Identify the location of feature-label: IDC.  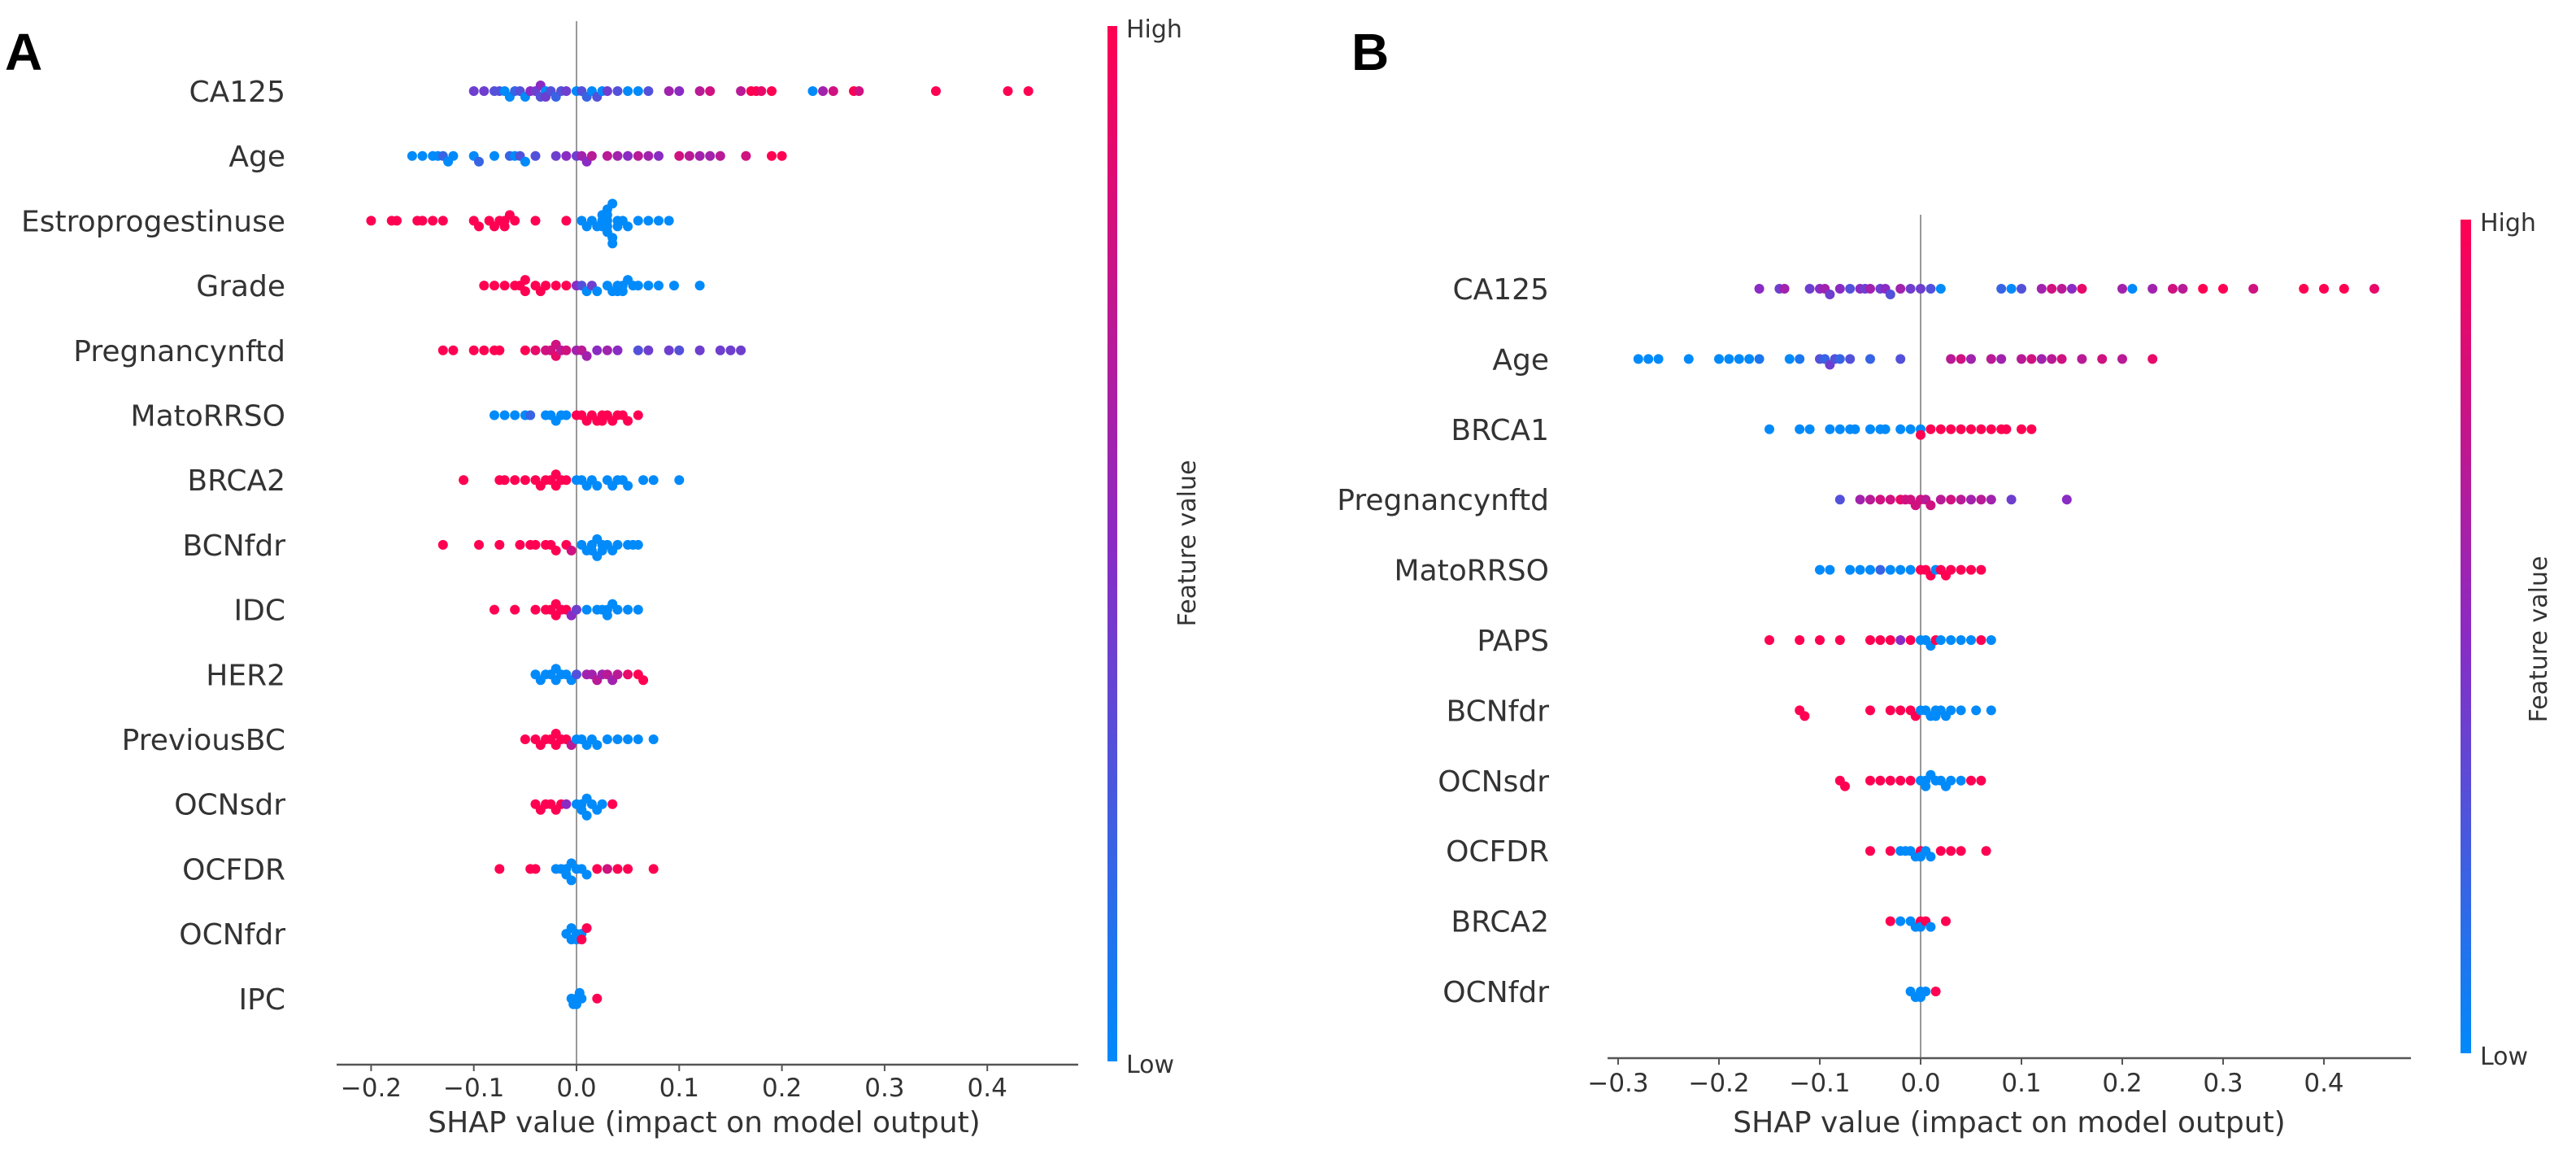
(259, 611).